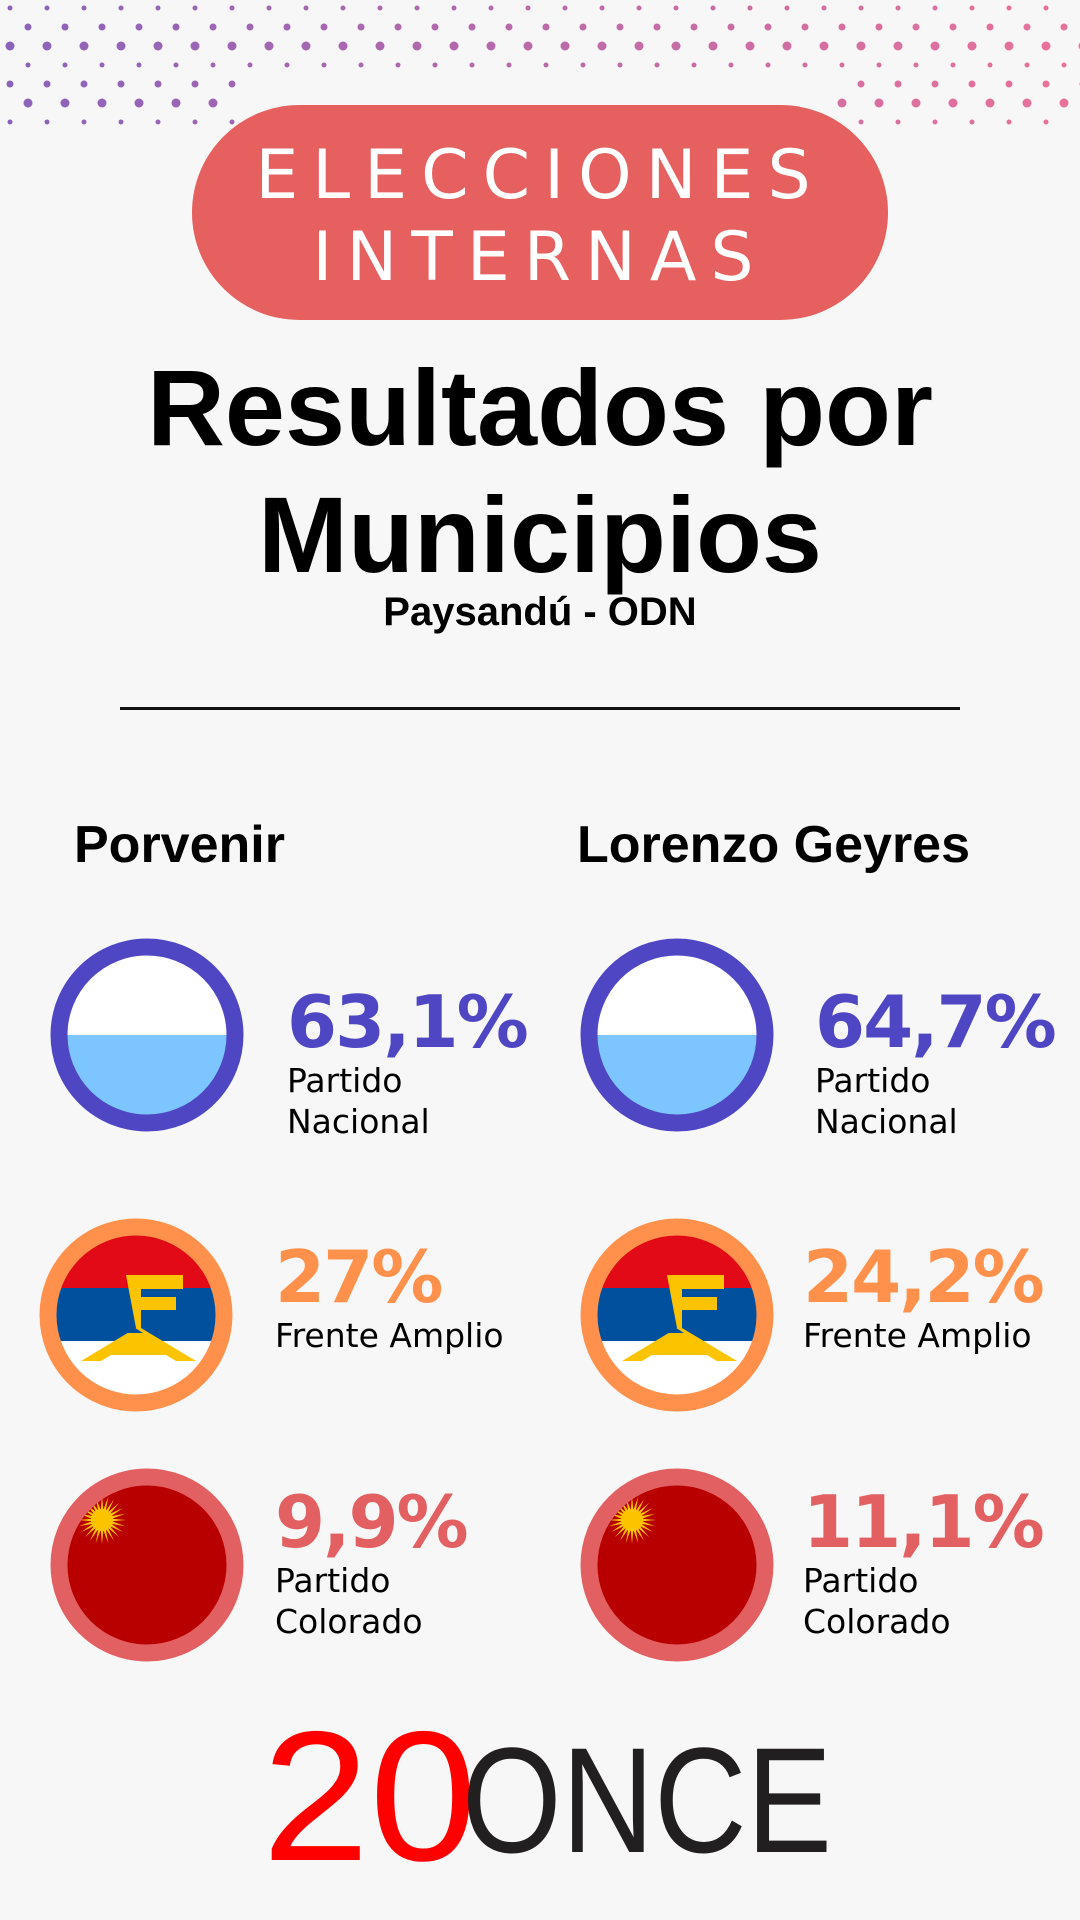 This screenshot has height=1920, width=1080. Describe the element at coordinates (647, 1800) in the screenshot. I see `logo-black: ONCE` at that location.